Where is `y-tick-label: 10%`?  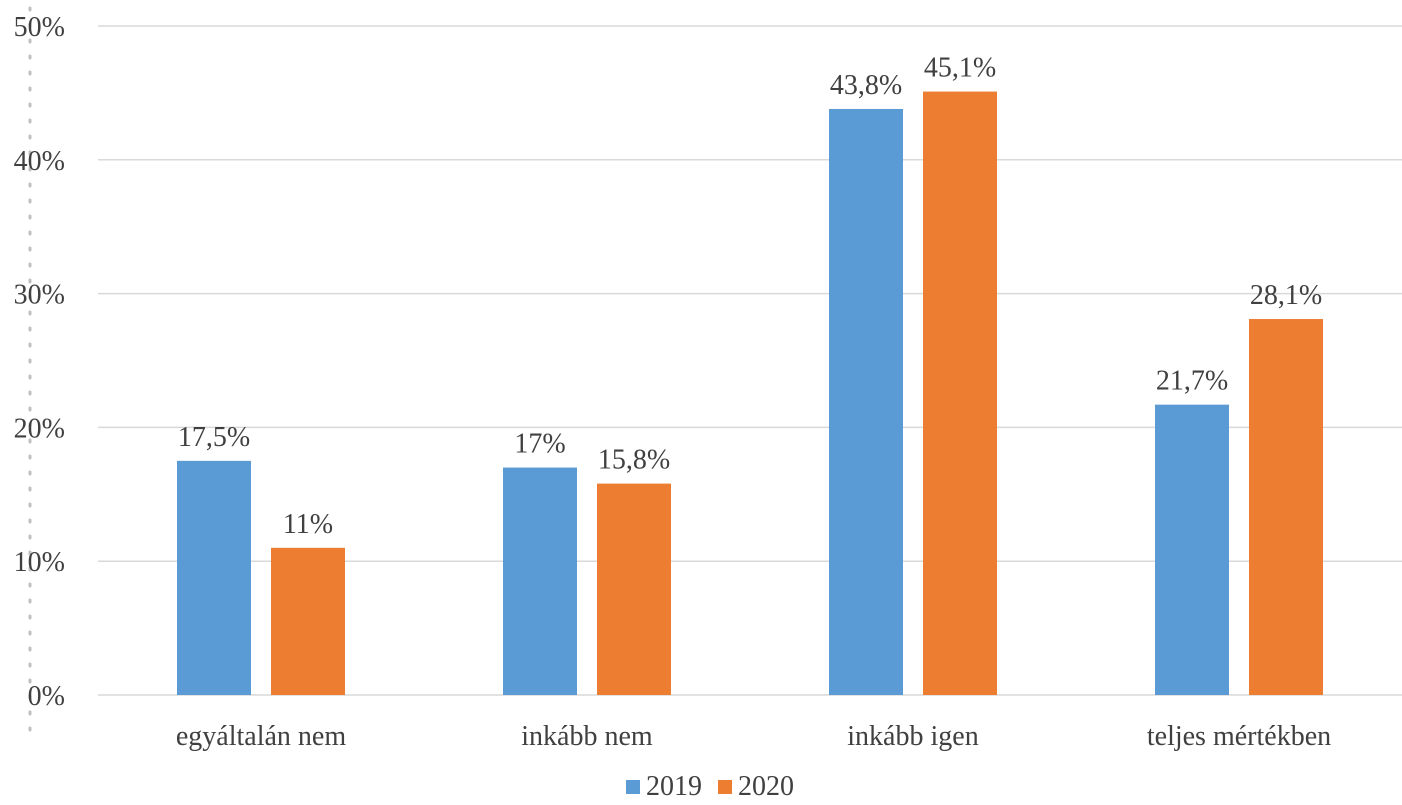
y-tick-label: 10% is located at coordinates (39, 562).